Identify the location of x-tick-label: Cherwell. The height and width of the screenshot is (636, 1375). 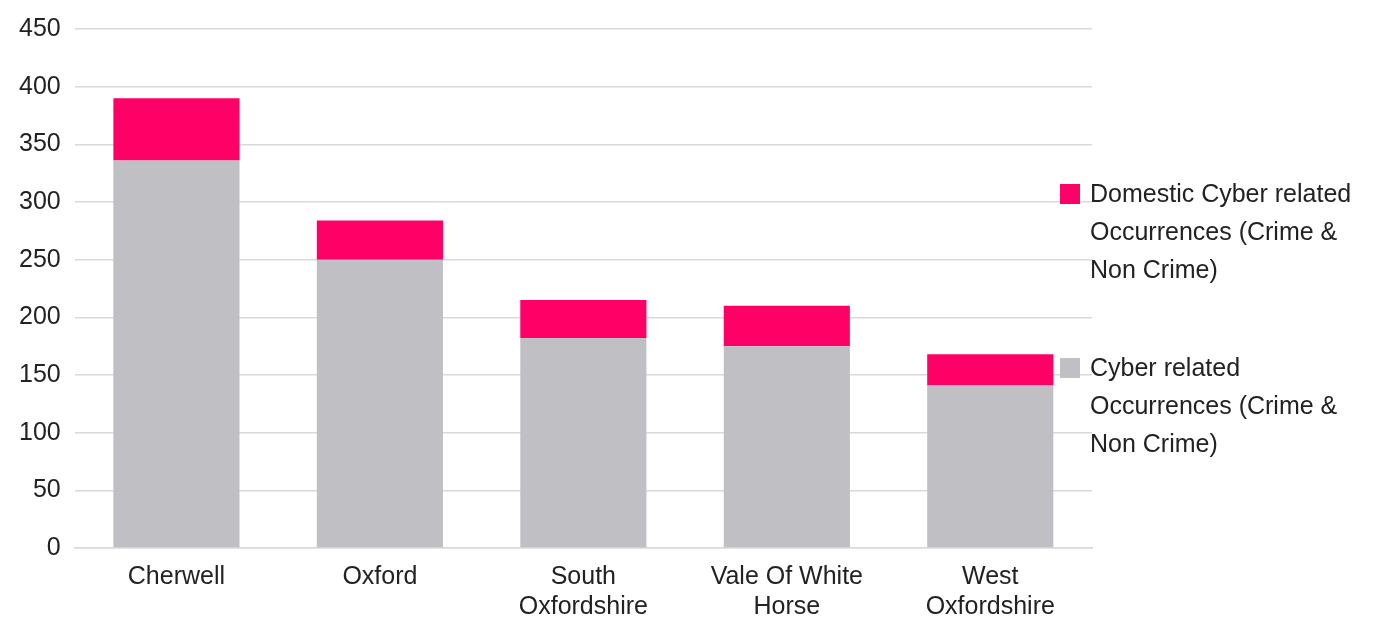
(176, 574).